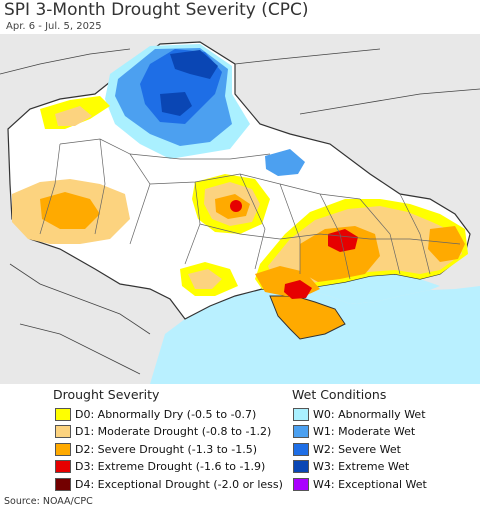 This screenshot has width=480, height=510. Describe the element at coordinates (340, 254) in the screenshot. I see `drought-d2-east` at that location.